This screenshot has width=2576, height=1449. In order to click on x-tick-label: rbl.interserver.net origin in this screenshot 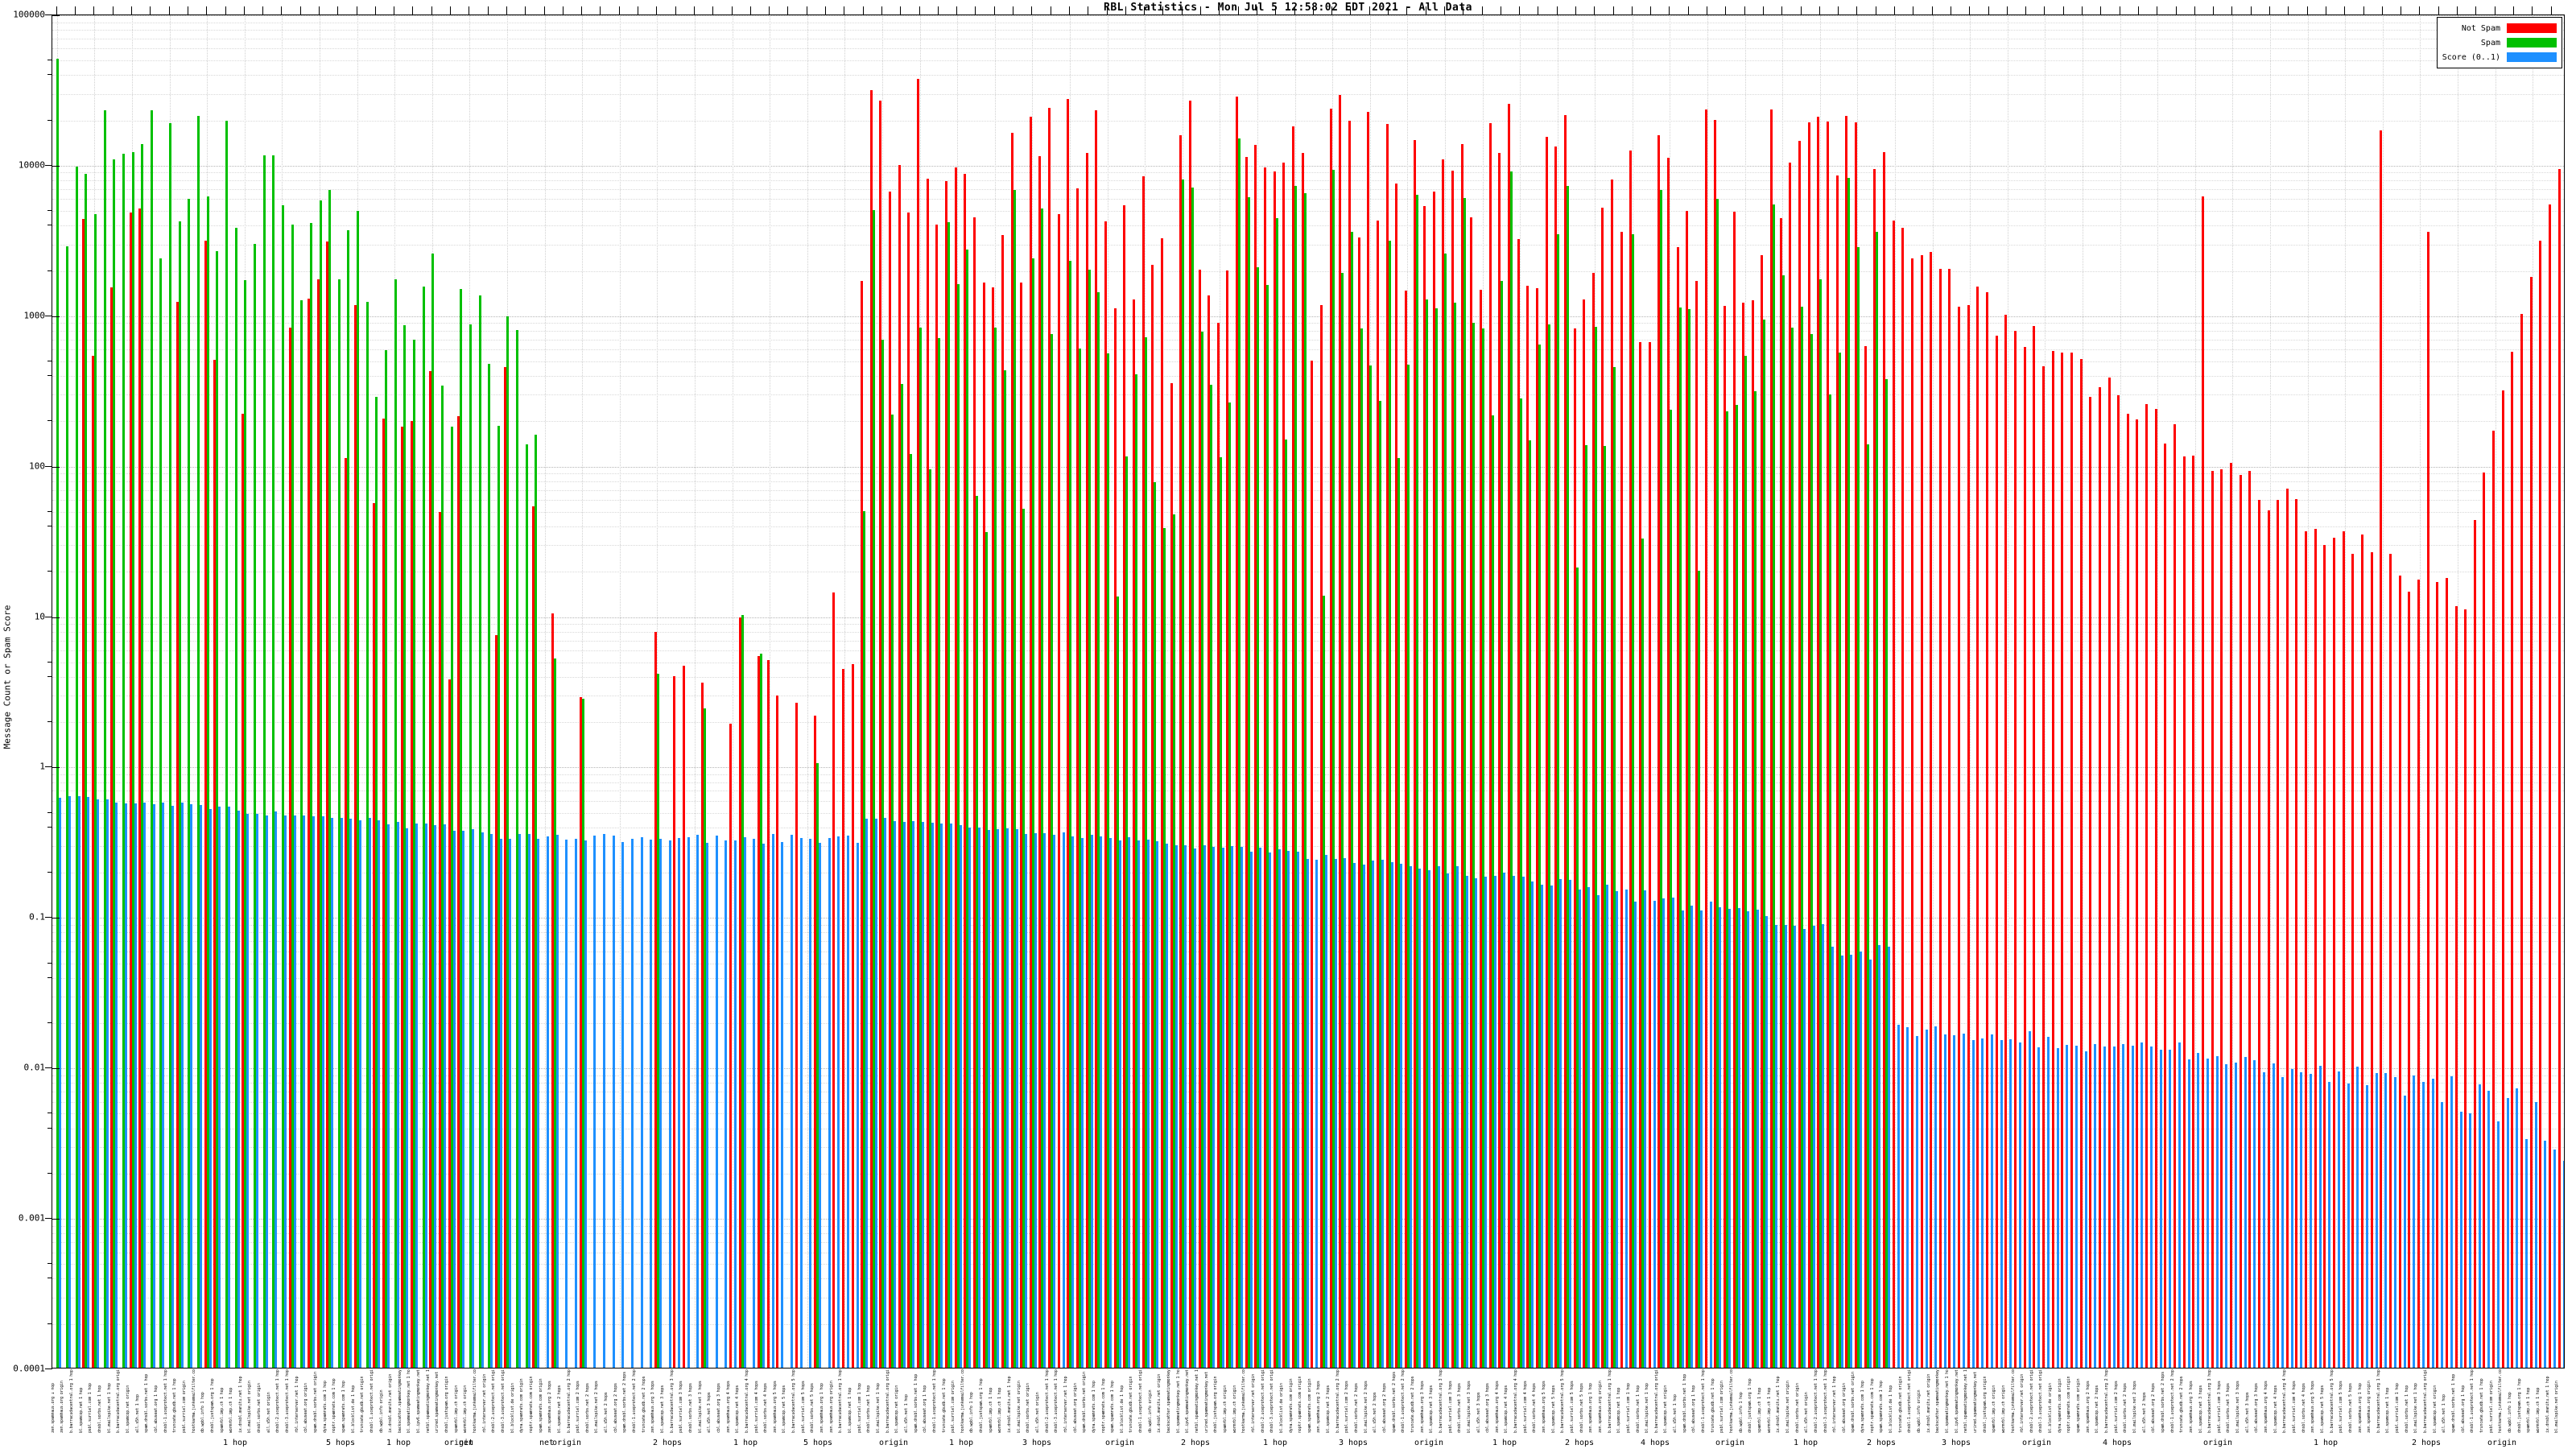, I will do `click(2022, 1403)`.